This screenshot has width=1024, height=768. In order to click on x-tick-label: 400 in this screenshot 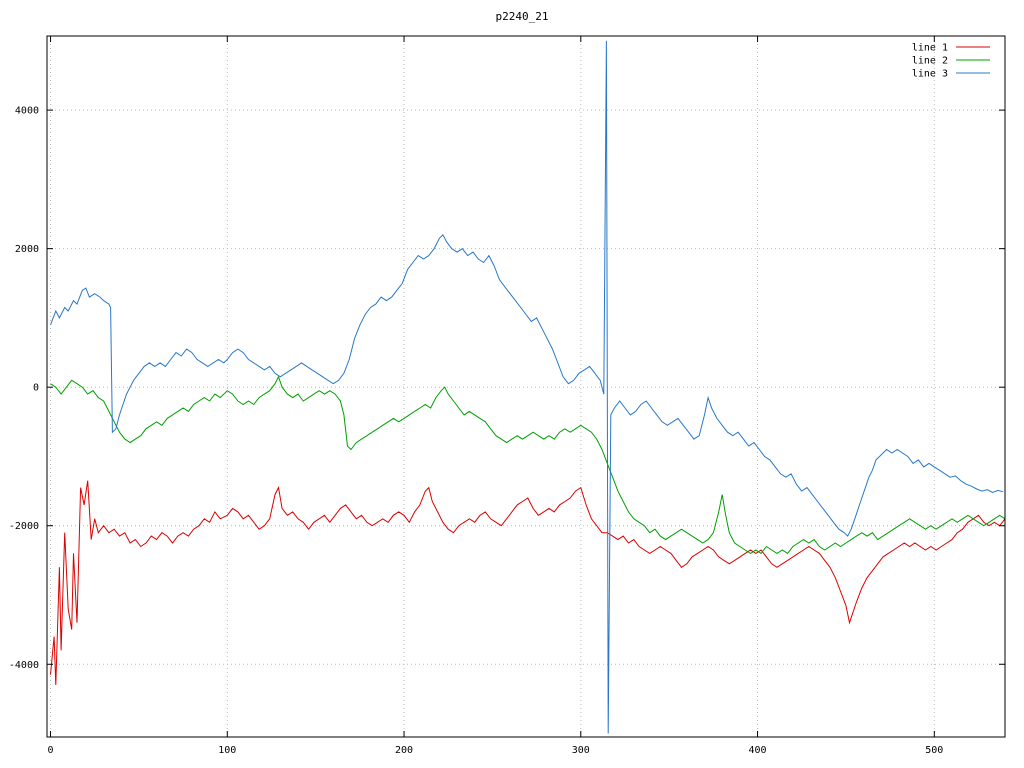, I will do `click(758, 750)`.